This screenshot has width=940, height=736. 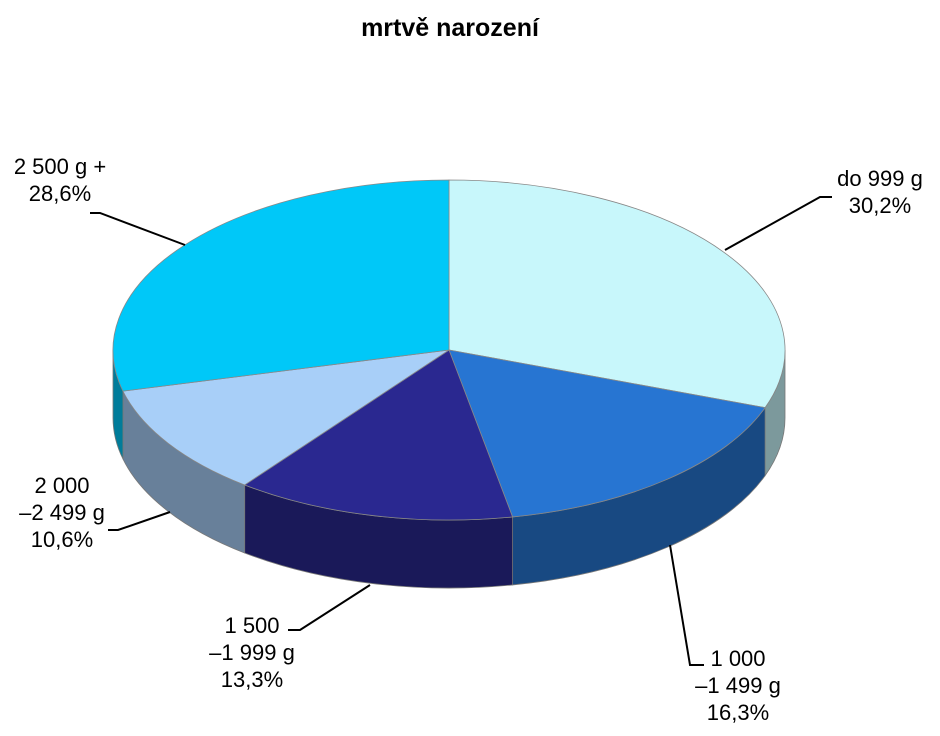 What do you see at coordinates (252, 639) in the screenshot?
I see `category-label: 1 500 –1 999 g` at bounding box center [252, 639].